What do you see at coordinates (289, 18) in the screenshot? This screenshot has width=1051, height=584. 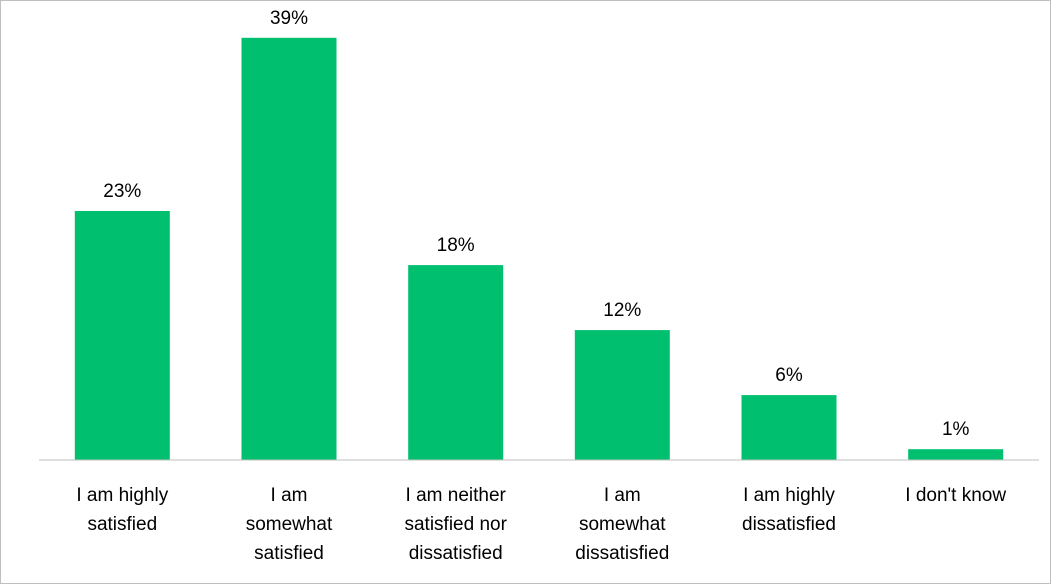 I see `data-label-1: 39%` at bounding box center [289, 18].